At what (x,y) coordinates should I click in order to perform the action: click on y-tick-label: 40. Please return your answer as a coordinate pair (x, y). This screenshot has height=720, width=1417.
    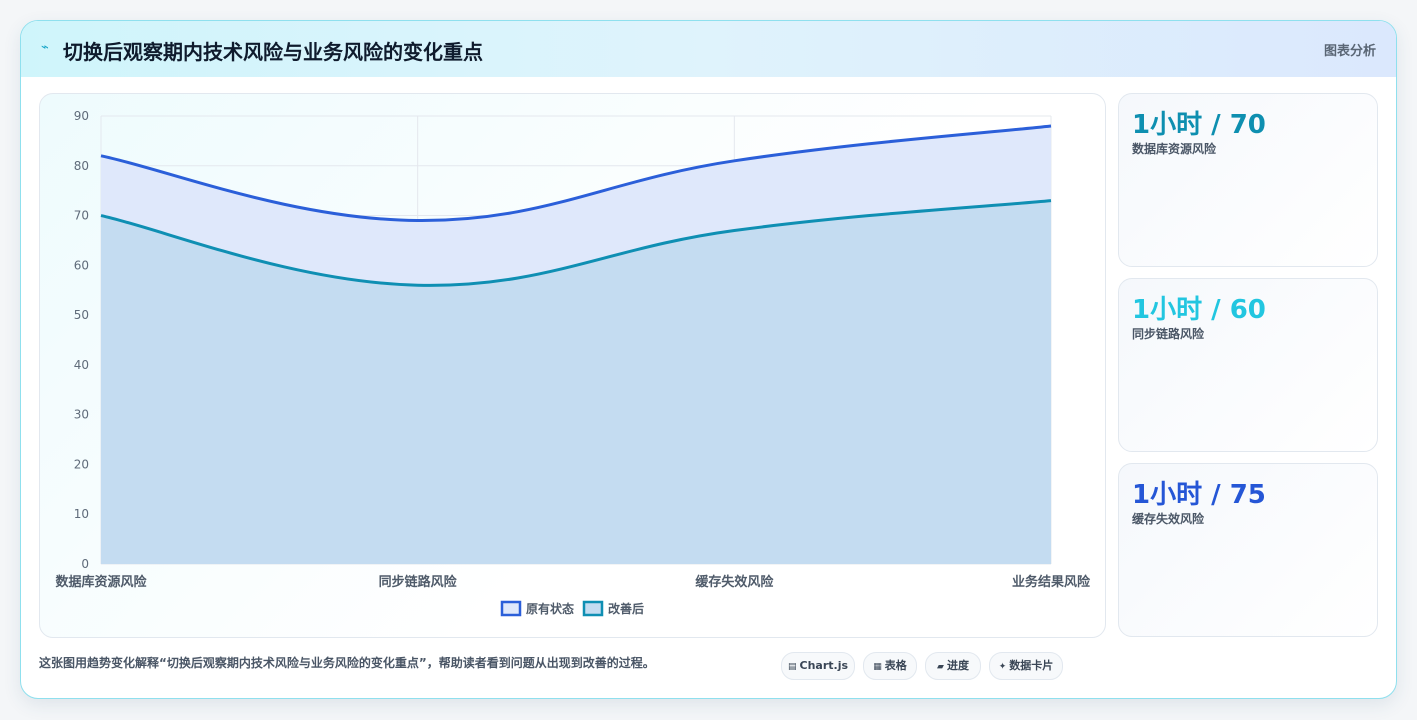
    Looking at the image, I should click on (81, 365).